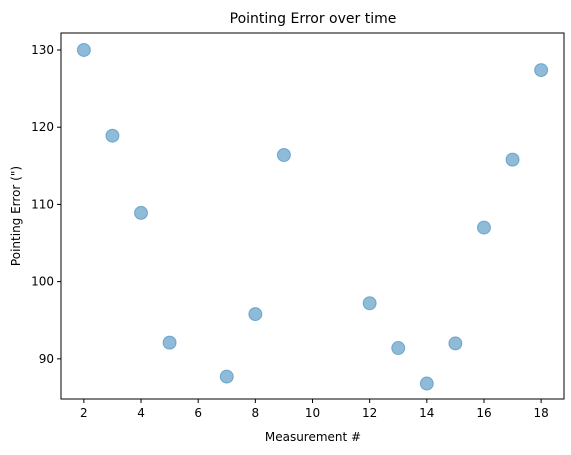 The height and width of the screenshot is (455, 571). What do you see at coordinates (42, 50) in the screenshot?
I see `y-tick-label: 130` at bounding box center [42, 50].